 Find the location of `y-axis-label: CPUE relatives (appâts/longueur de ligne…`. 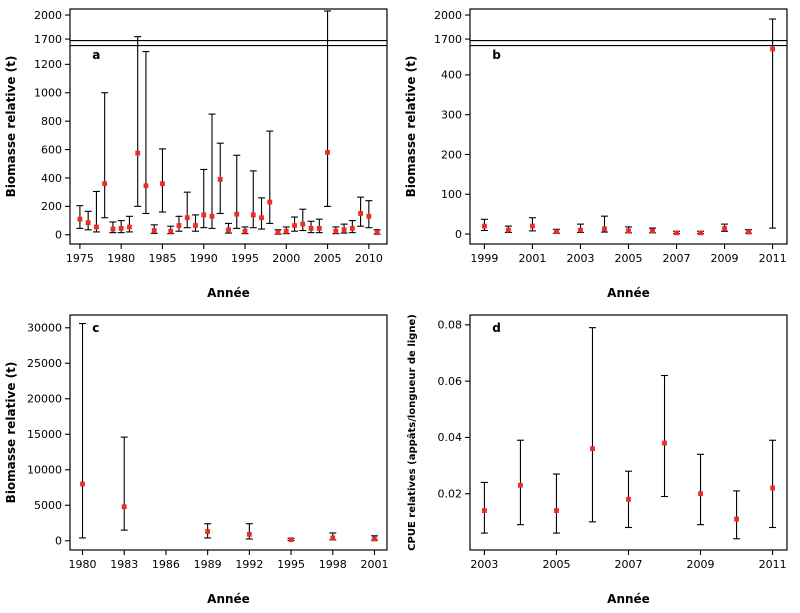

y-axis-label: CPUE relatives (appâts/longueur de ligne… is located at coordinates (412, 432).